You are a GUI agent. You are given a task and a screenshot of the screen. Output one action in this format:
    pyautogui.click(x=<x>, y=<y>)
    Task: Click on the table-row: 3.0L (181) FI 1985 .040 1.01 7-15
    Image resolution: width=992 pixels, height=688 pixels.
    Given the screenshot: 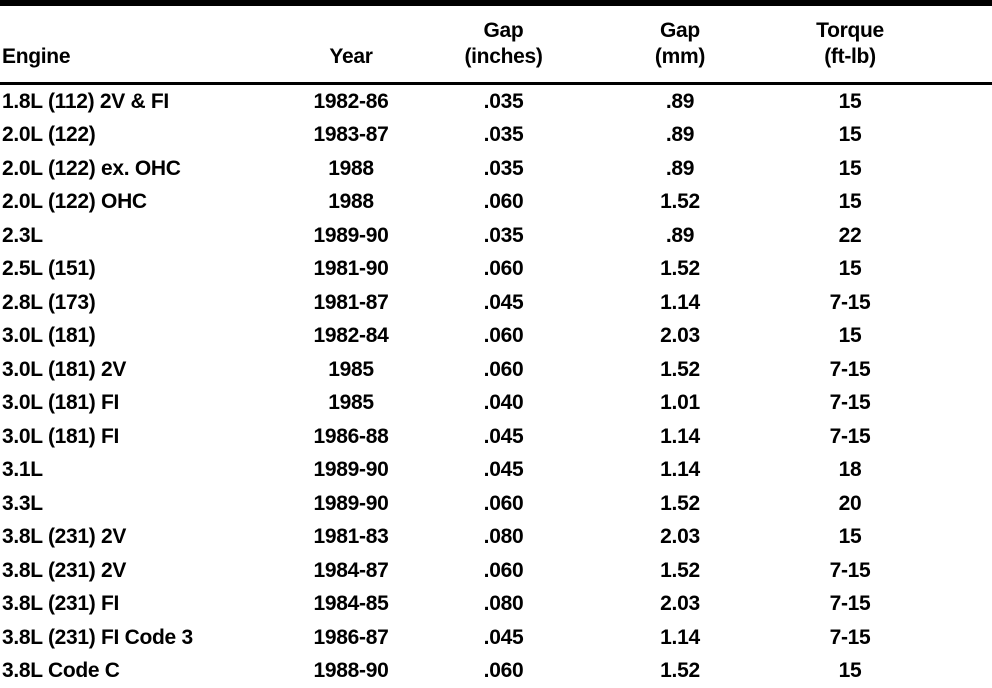 What is the action you would take?
    pyautogui.click(x=465, y=404)
    